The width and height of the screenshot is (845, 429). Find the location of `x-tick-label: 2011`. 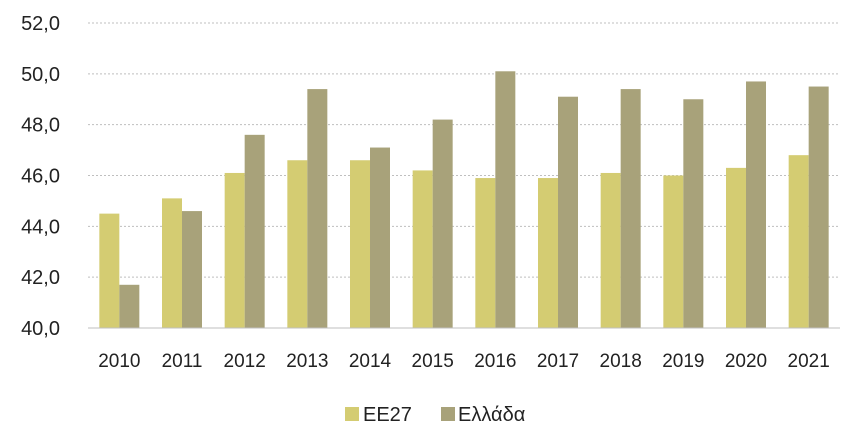

x-tick-label: 2011 is located at coordinates (182, 361).